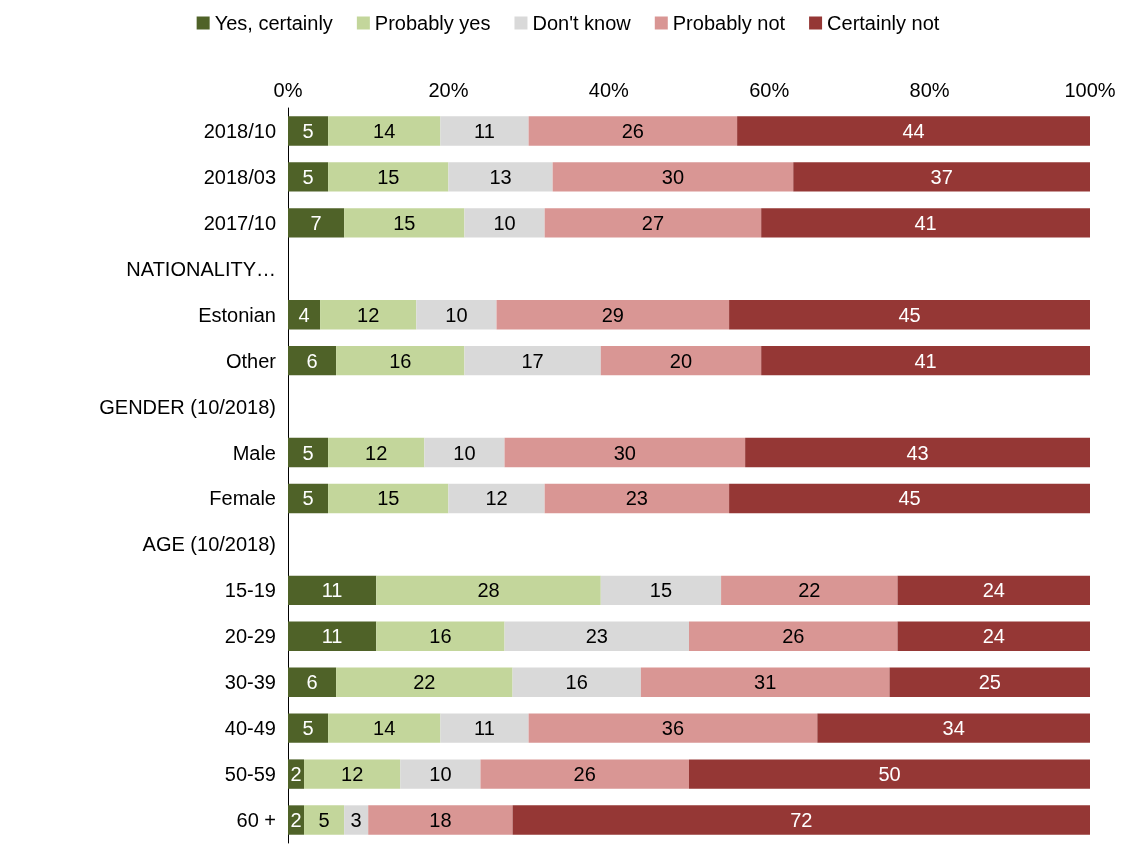 The width and height of the screenshot is (1139, 867). I want to click on x-tick-label: 80%, so click(929, 90).